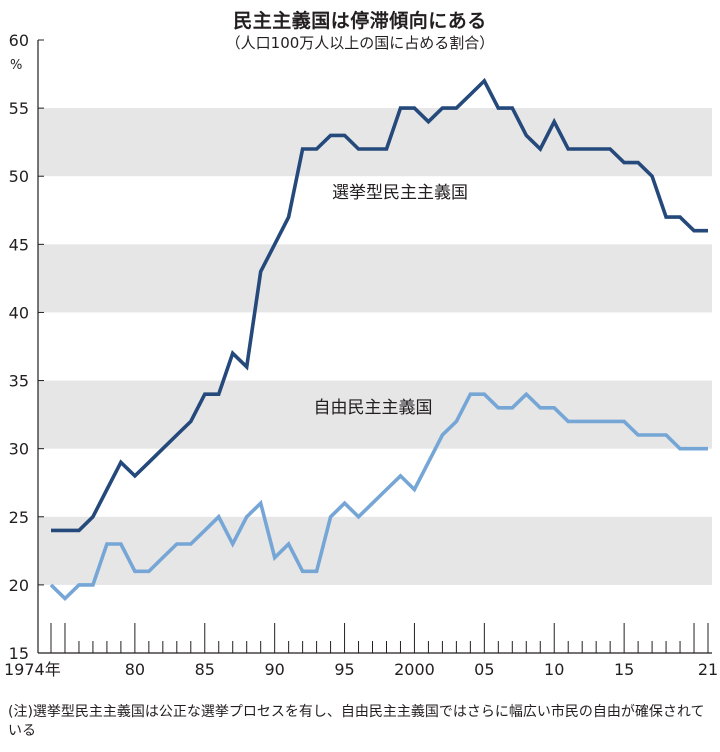 Image resolution: width=720 pixels, height=752 pixels. I want to click on y-tick-label: 50, so click(19, 176).